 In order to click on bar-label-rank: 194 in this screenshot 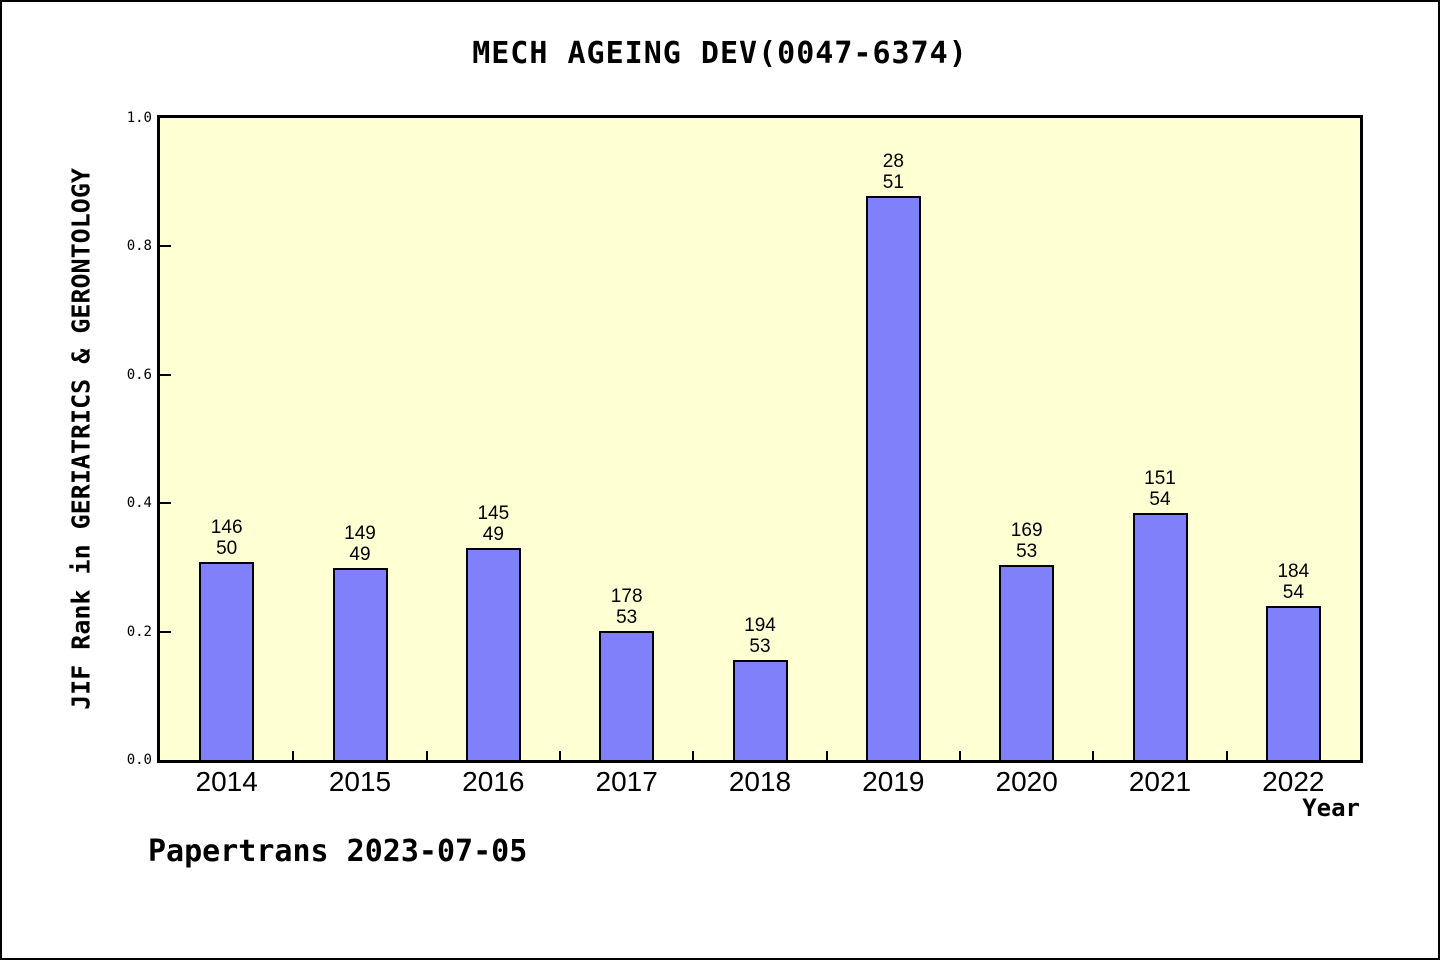, I will do `click(760, 625)`.